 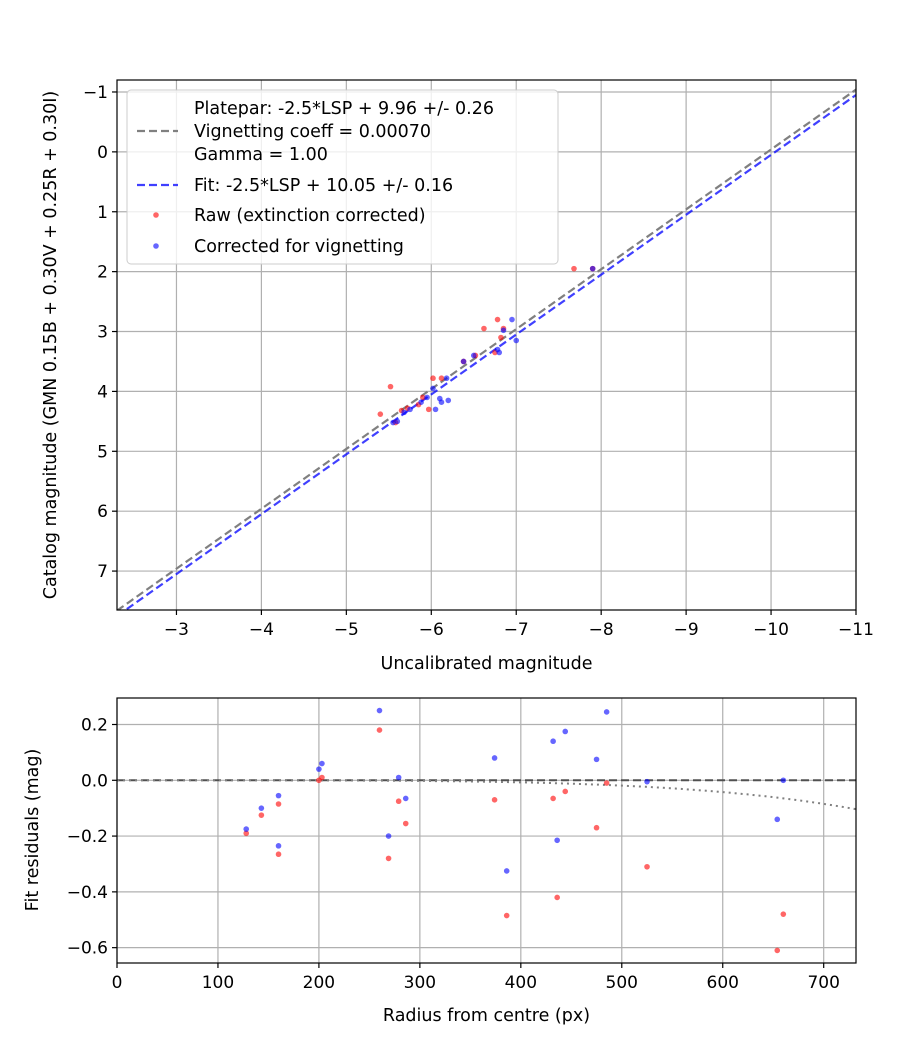 I want to click on bottom-reference-lines, so click(x=486, y=795).